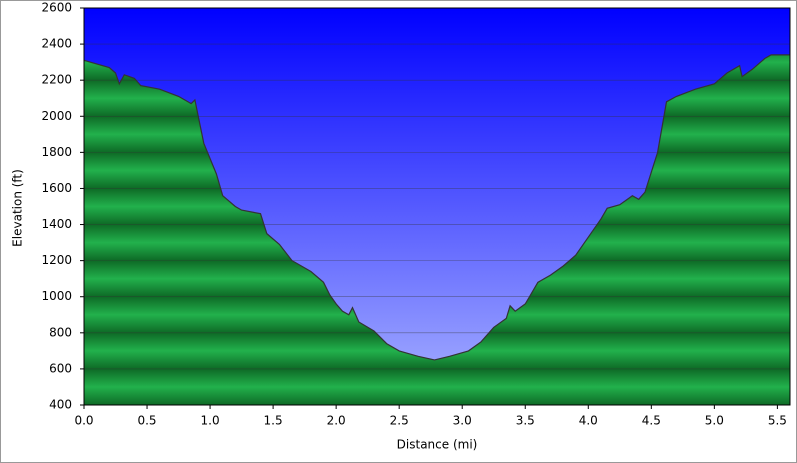 The image size is (797, 463). Describe the element at coordinates (462, 421) in the screenshot. I see `x-tick-label: 3.0` at that location.